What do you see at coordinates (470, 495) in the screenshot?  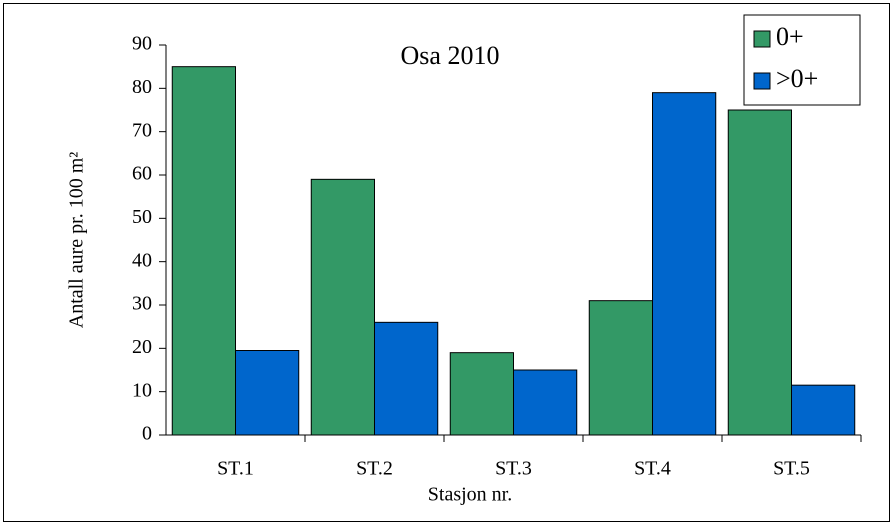 I see `x-axis-label: Stasjon nr.` at bounding box center [470, 495].